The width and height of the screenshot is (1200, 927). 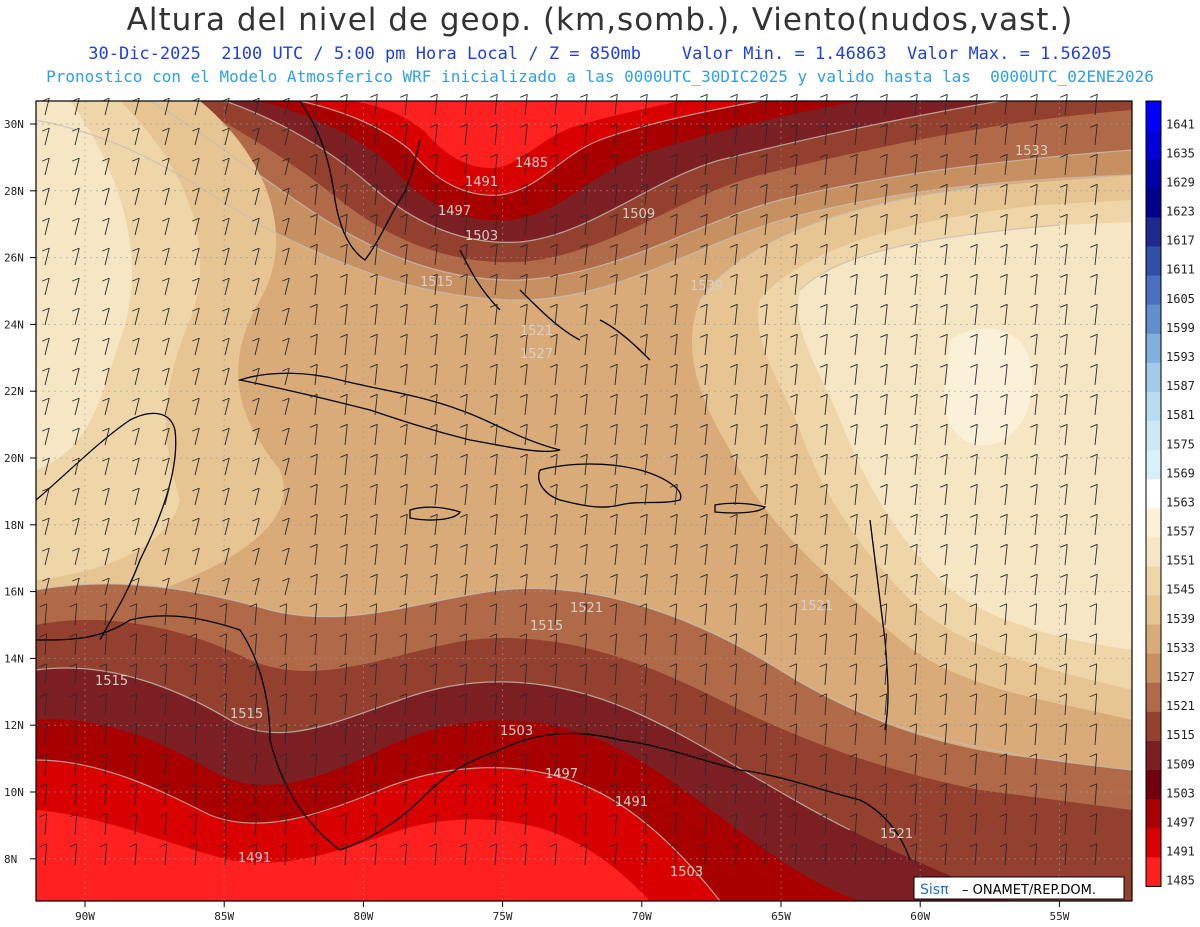 I want to click on contour-label: 1503, so click(x=481, y=236).